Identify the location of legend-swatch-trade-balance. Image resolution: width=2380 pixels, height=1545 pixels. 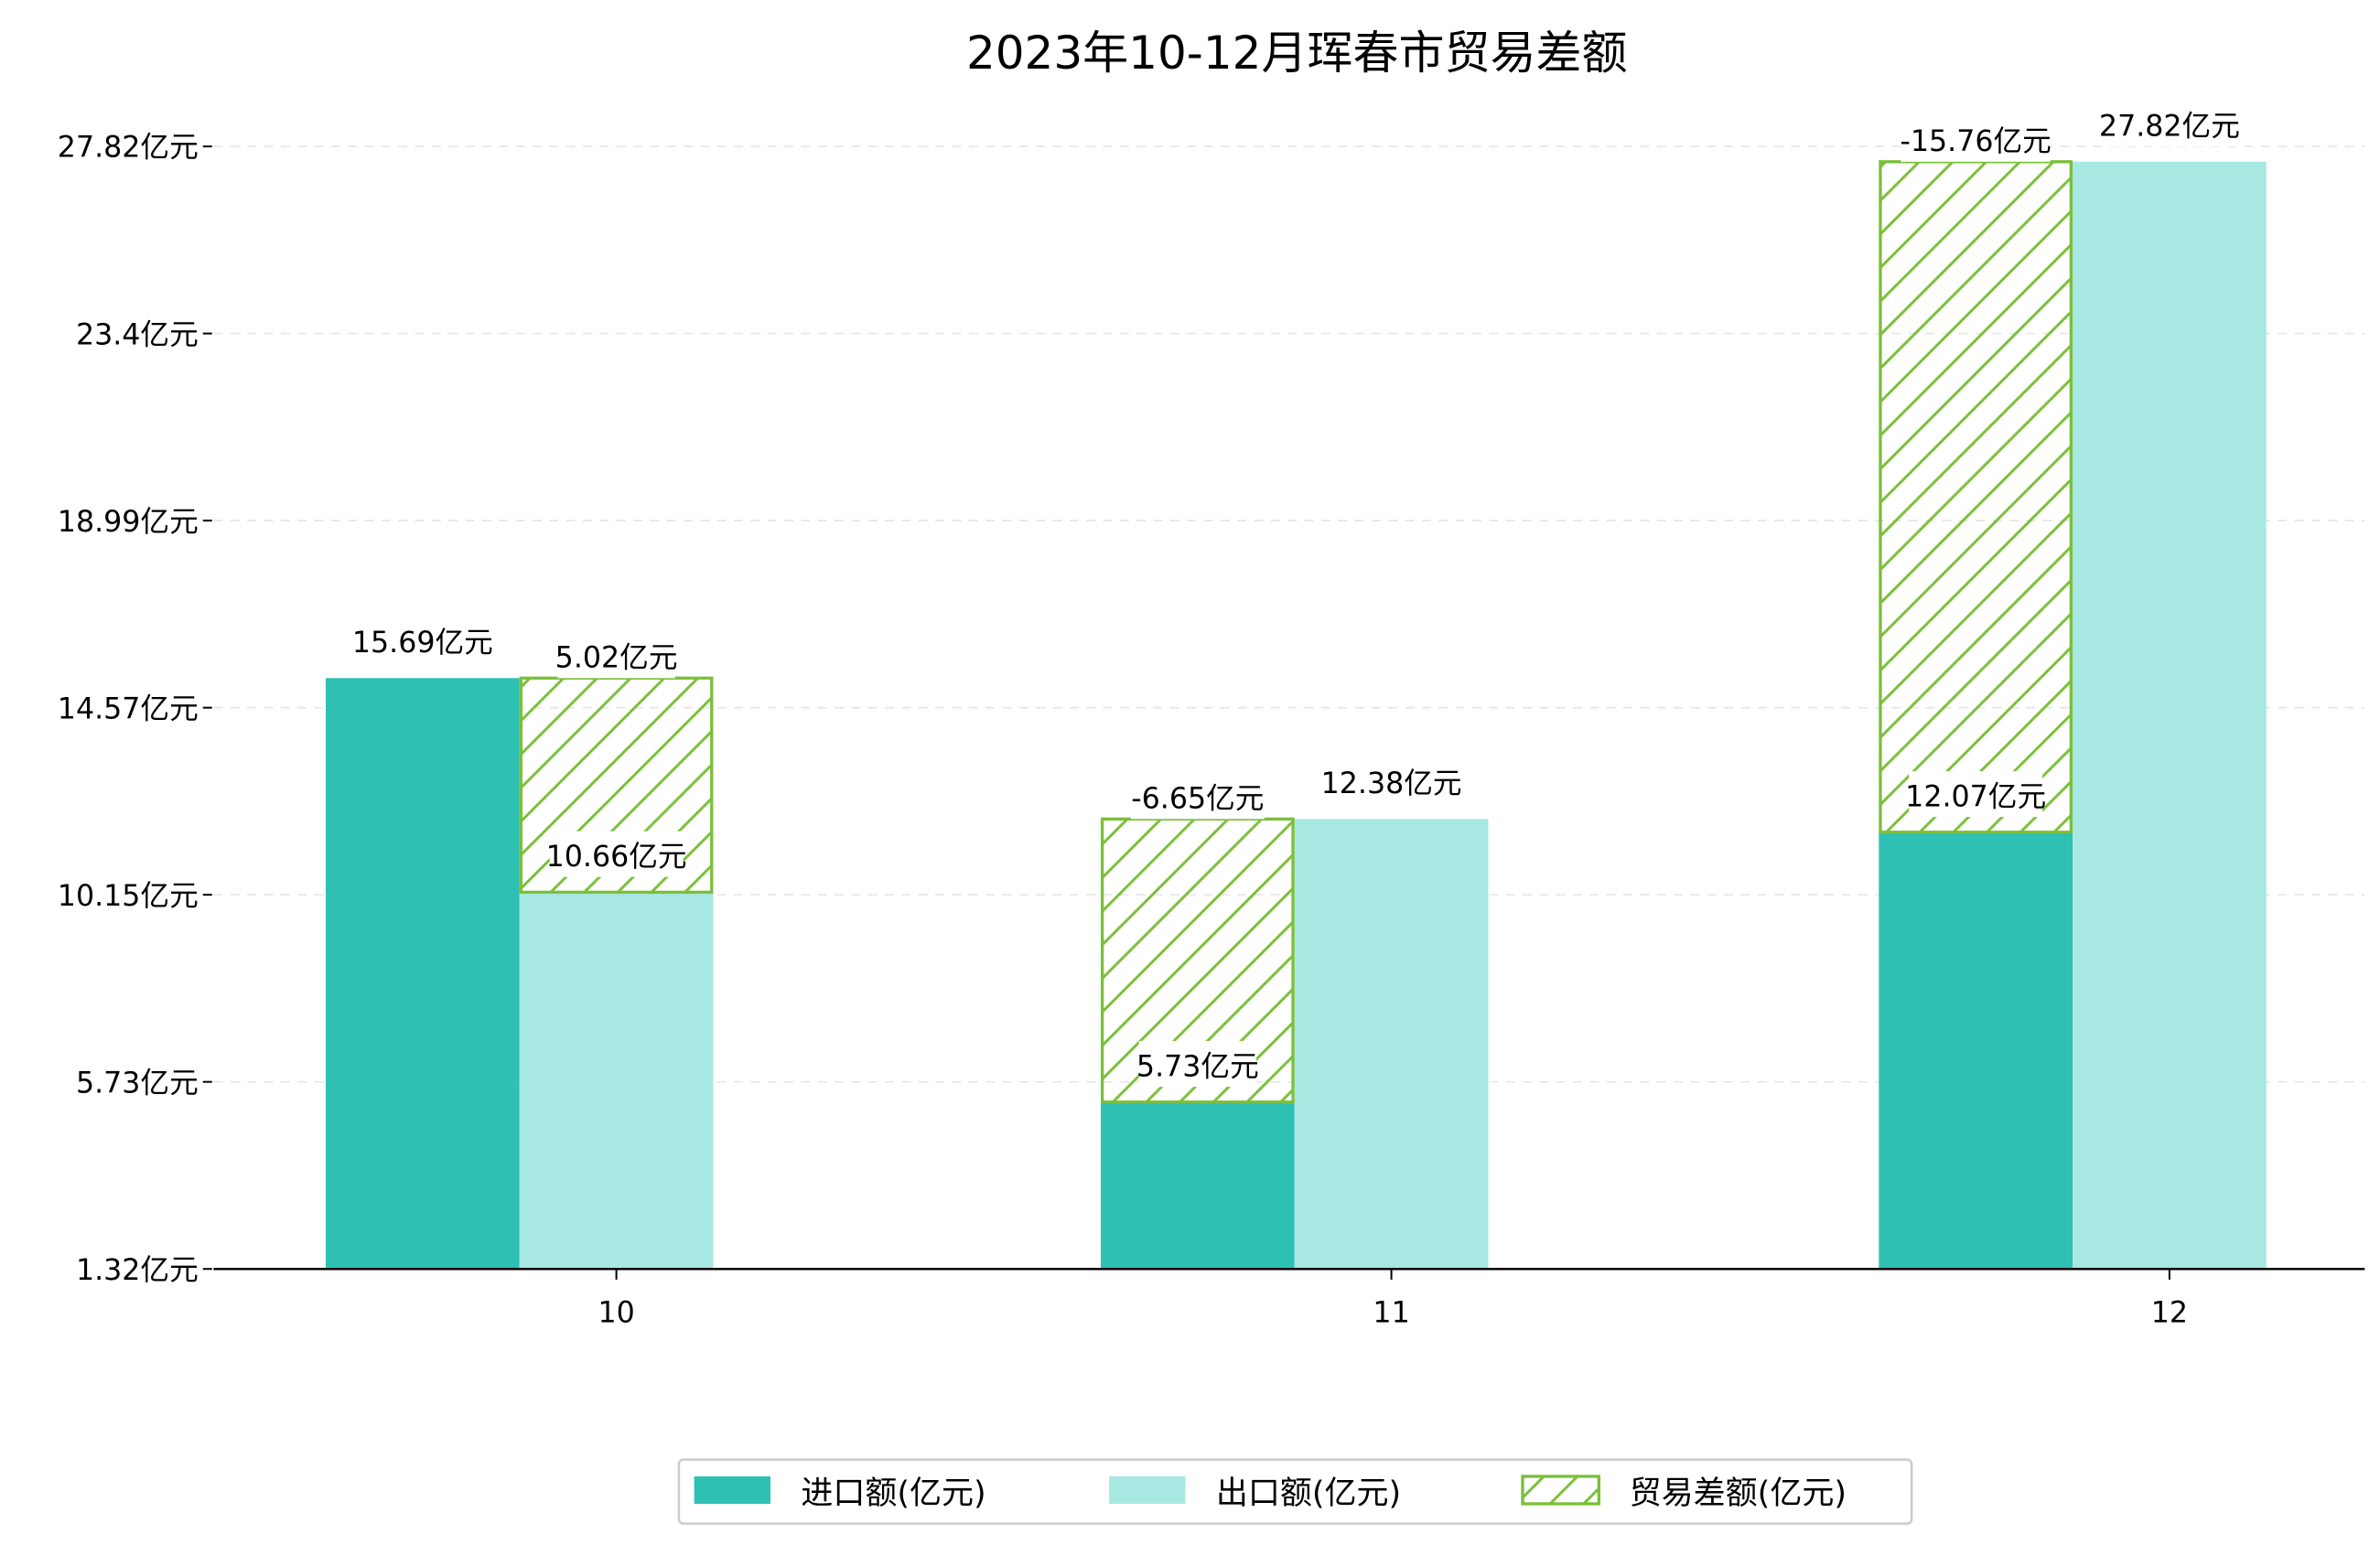
(1561, 1490).